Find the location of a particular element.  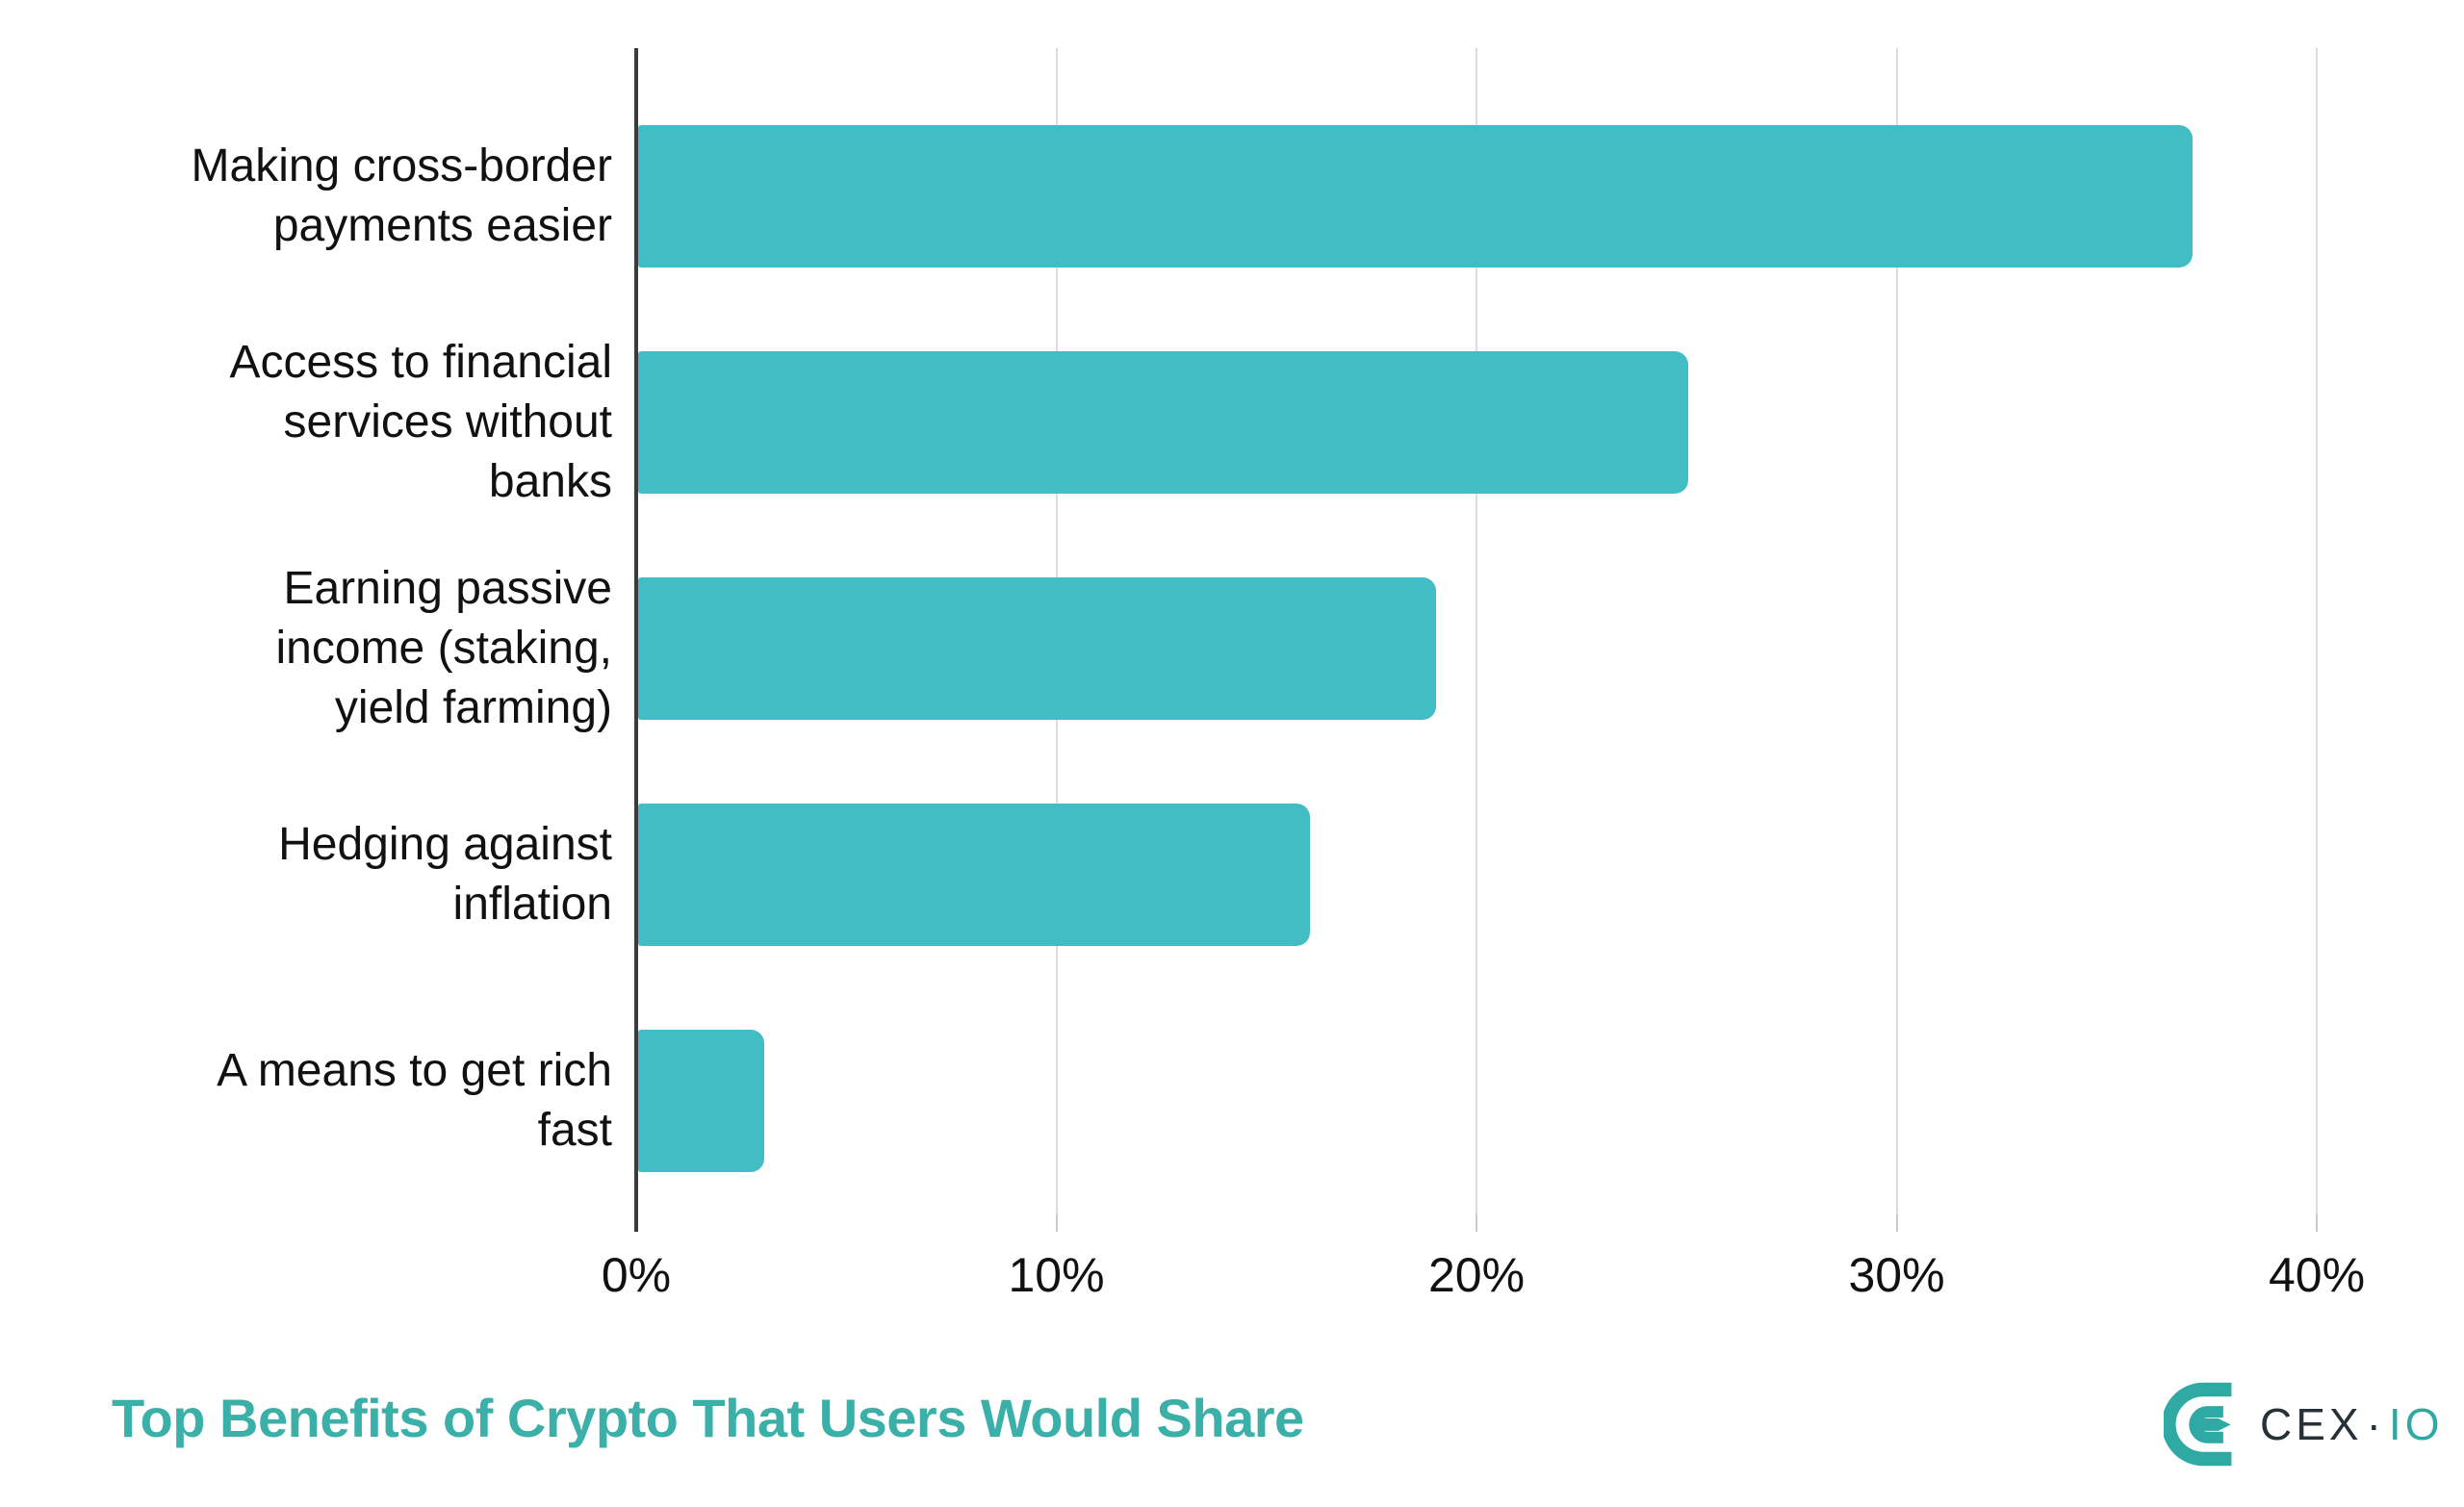

x-tick-label-30: 30% is located at coordinates (1896, 1275).